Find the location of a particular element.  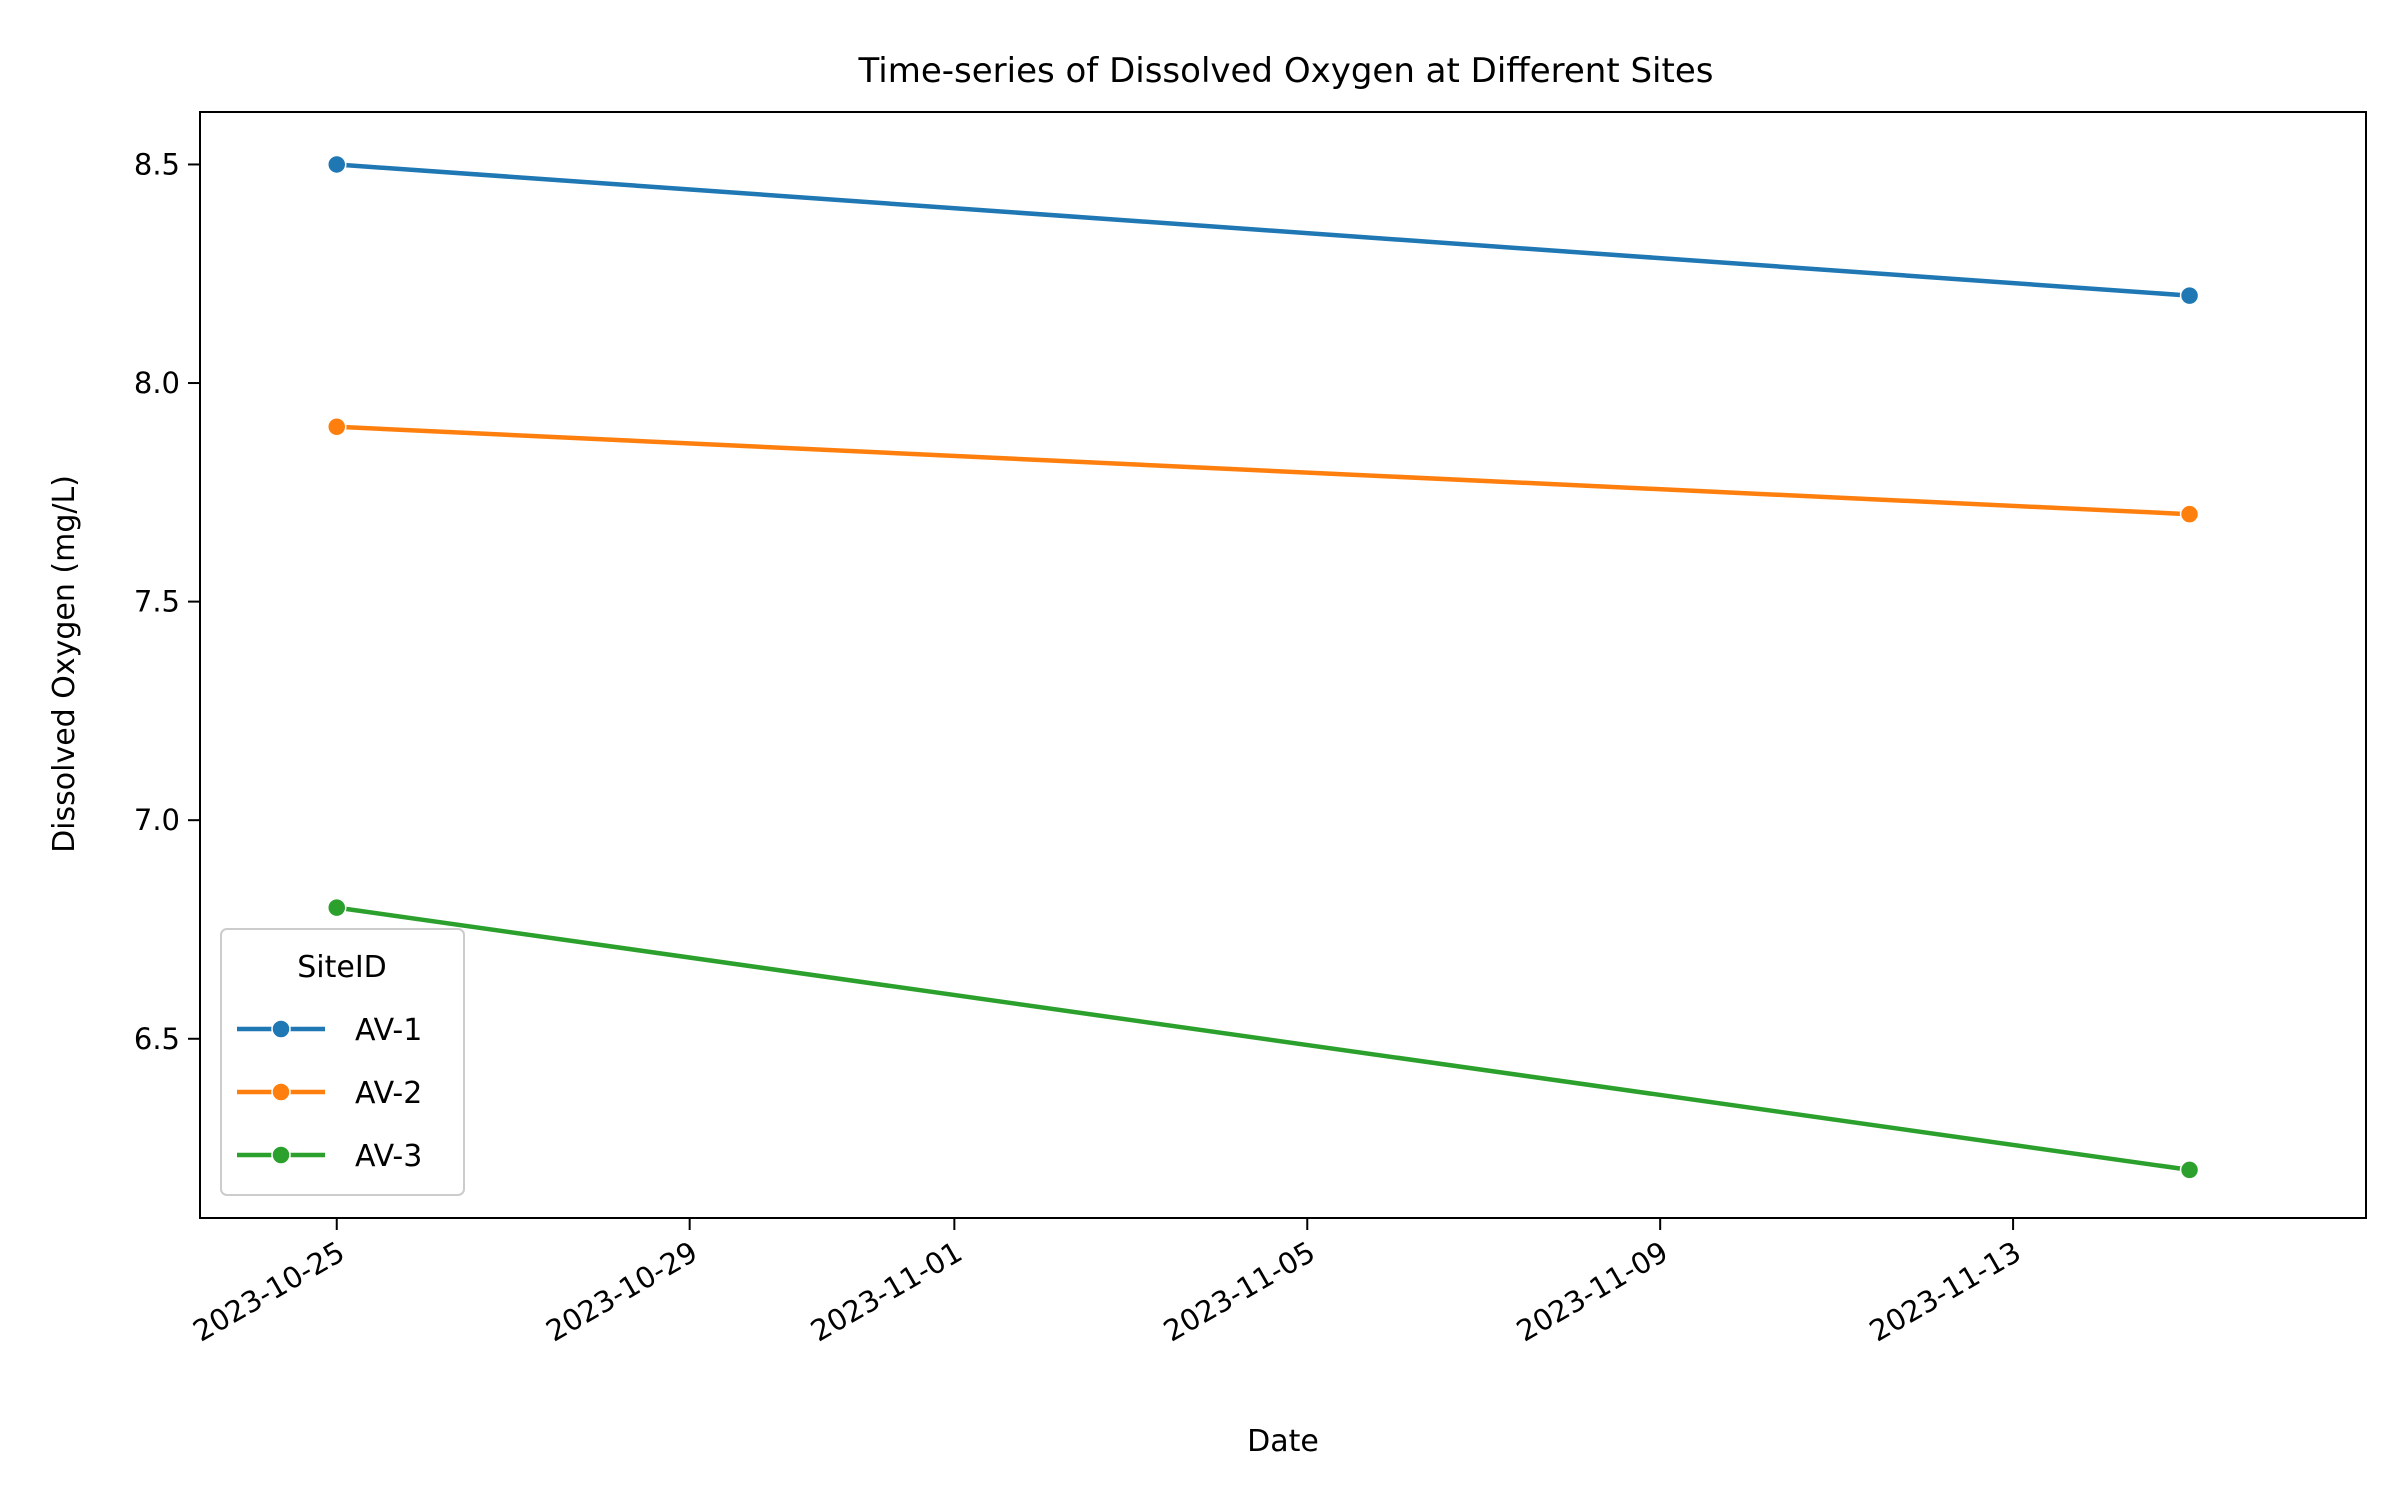

y-tick-label: 8.5 is located at coordinates (157, 164).